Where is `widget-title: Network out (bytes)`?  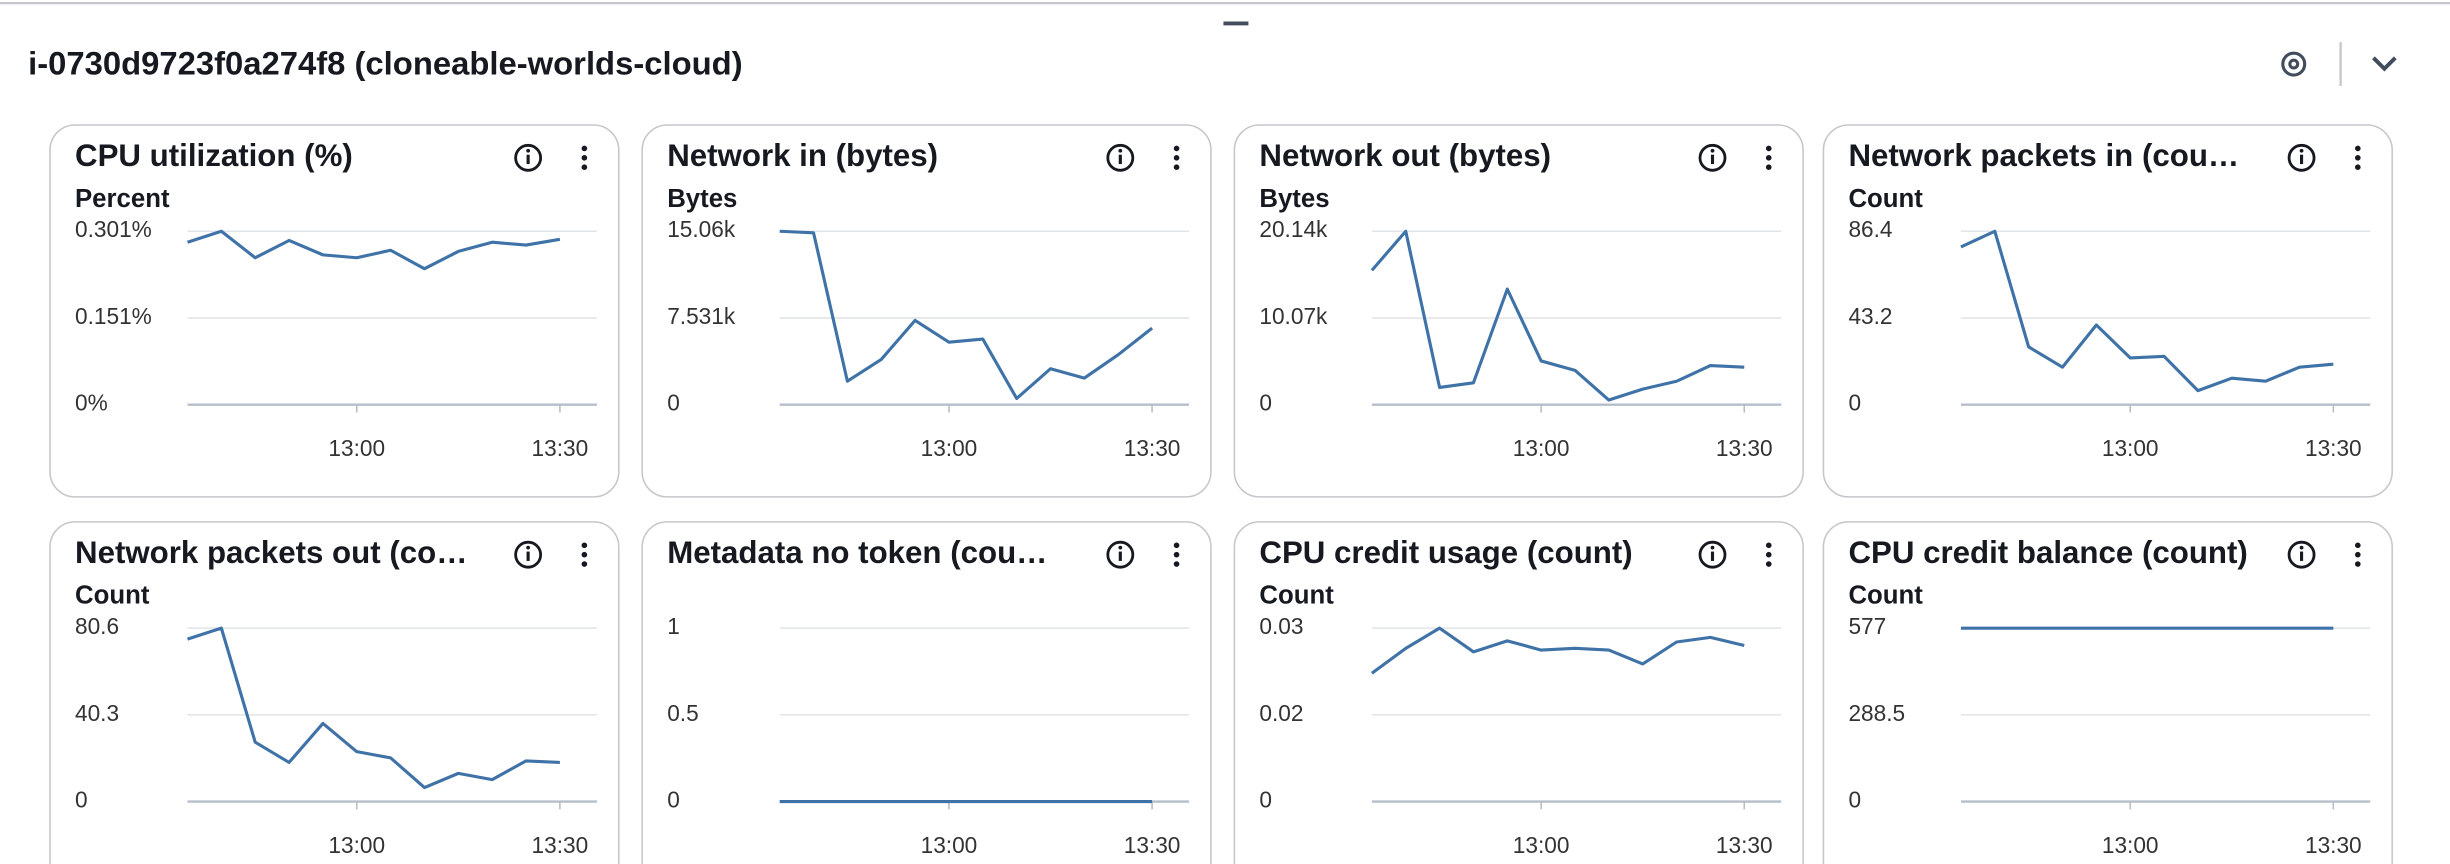 widget-title: Network out (bytes) is located at coordinates (1405, 155).